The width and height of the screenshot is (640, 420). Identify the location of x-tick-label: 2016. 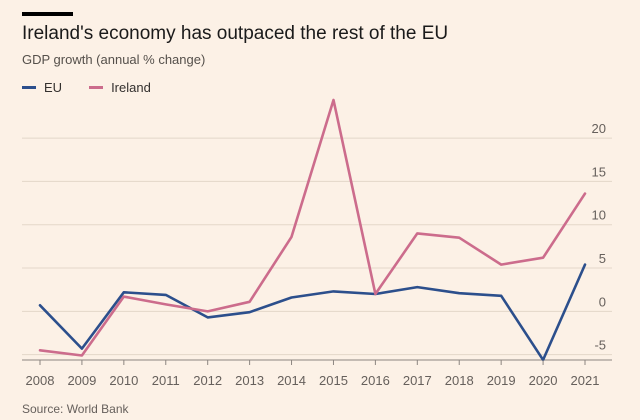
(375, 380).